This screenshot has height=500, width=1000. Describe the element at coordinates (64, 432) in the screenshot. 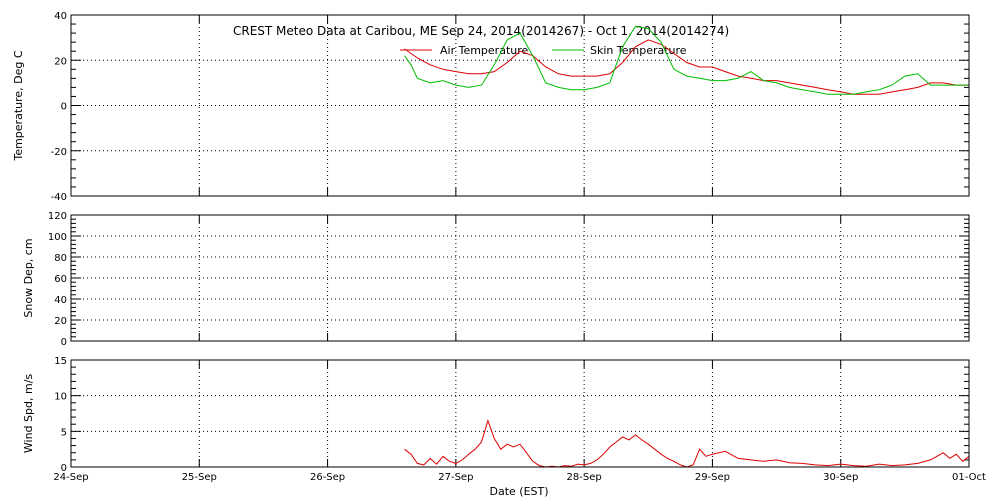

I see `y-tick-label: 5` at that location.